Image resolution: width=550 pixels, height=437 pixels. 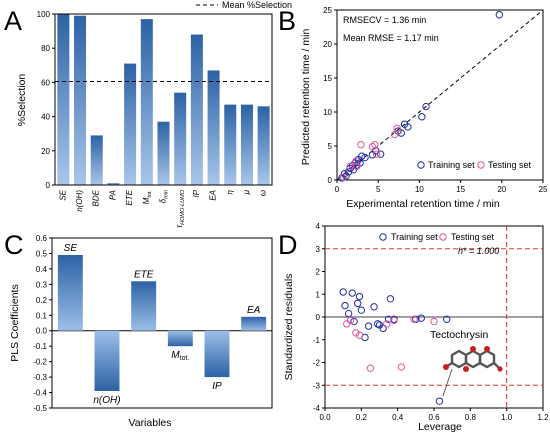 What do you see at coordinates (147, 197) in the screenshot?
I see `panel-a-x-tick-label: Mtot.` at bounding box center [147, 197].